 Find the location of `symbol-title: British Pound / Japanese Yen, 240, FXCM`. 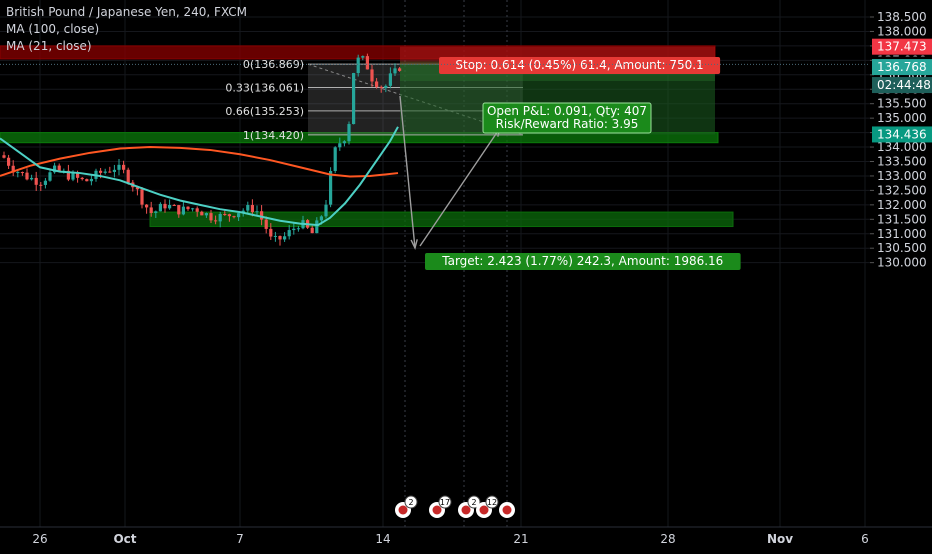

symbol-title: British Pound / Japanese Yen, 240, FXCM is located at coordinates (127, 12).